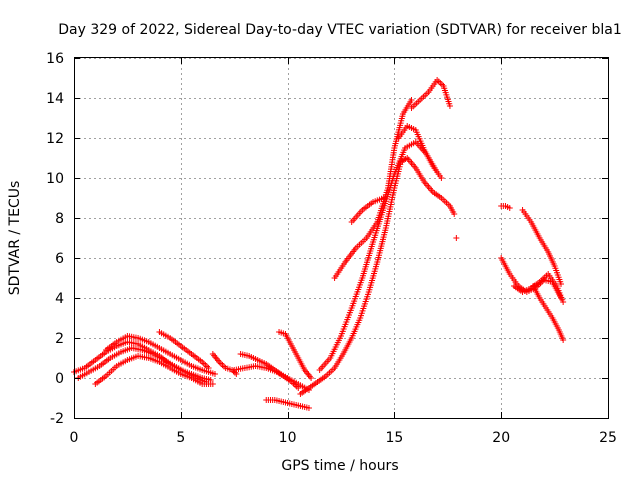  I want to click on x-tick-label: 5, so click(180, 438).